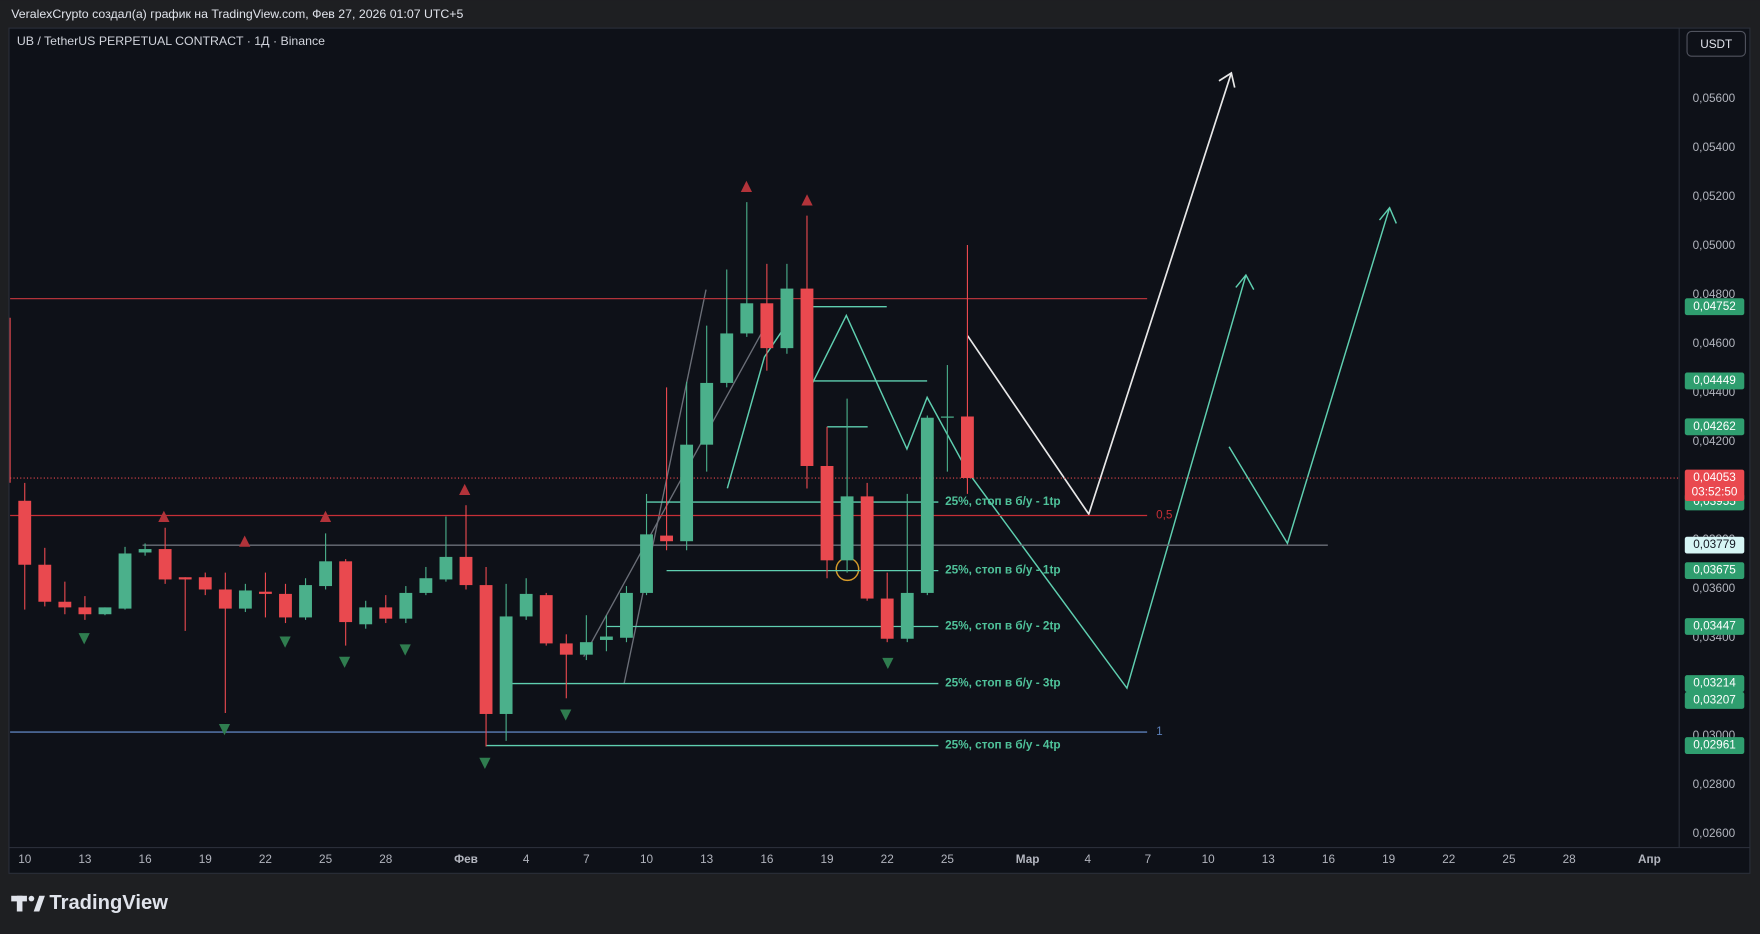  I want to click on x-tick-label: Мар, so click(1028, 859).